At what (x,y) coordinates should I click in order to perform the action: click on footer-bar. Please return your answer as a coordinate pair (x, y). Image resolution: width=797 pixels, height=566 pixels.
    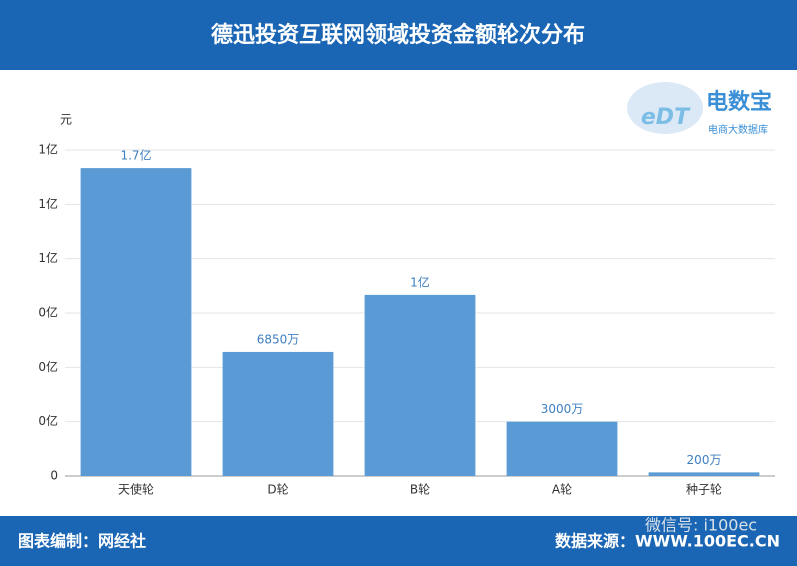
    Looking at the image, I should click on (398, 541).